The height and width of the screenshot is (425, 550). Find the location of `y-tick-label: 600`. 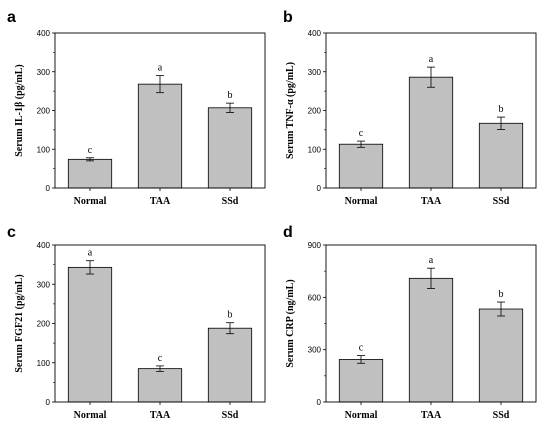

y-tick-label: 600 is located at coordinates (315, 297).